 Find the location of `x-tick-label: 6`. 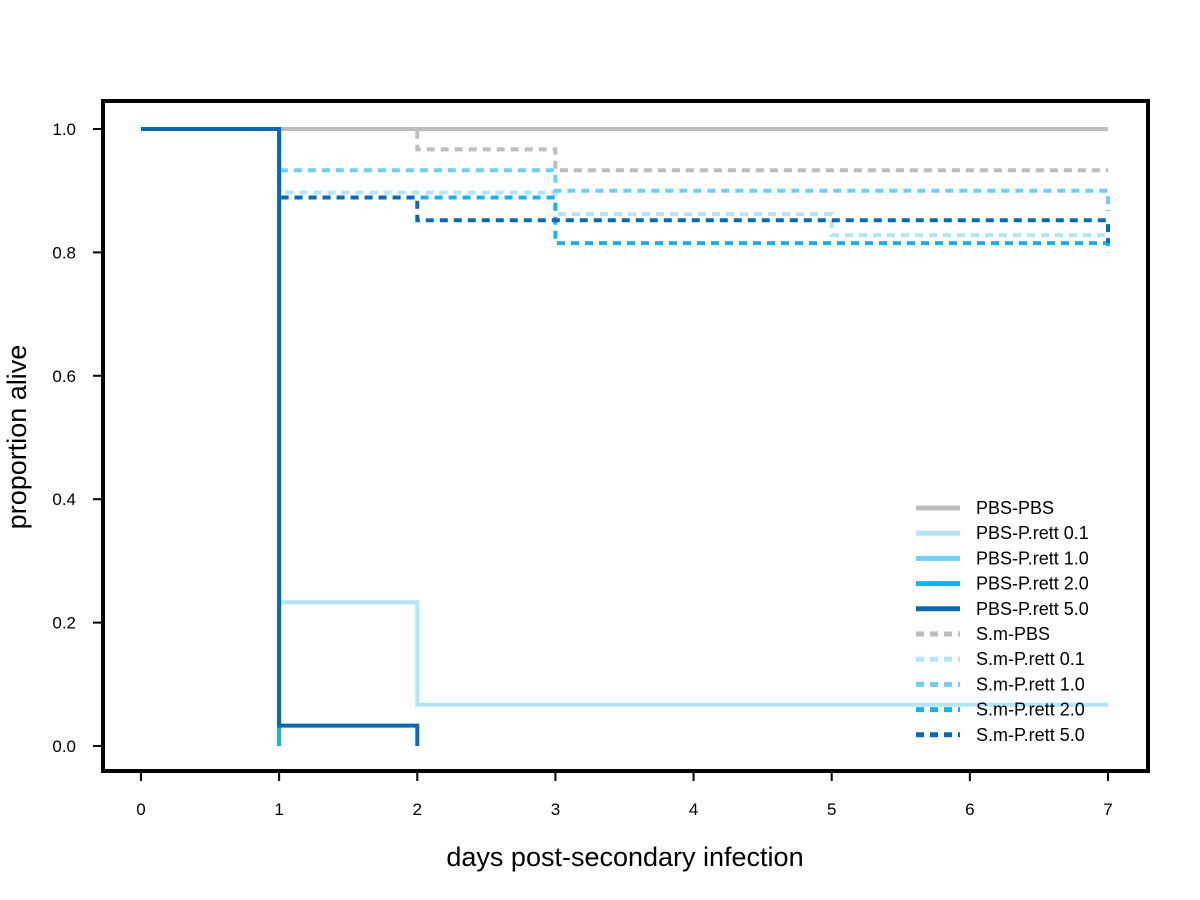

x-tick-label: 6 is located at coordinates (969, 809).